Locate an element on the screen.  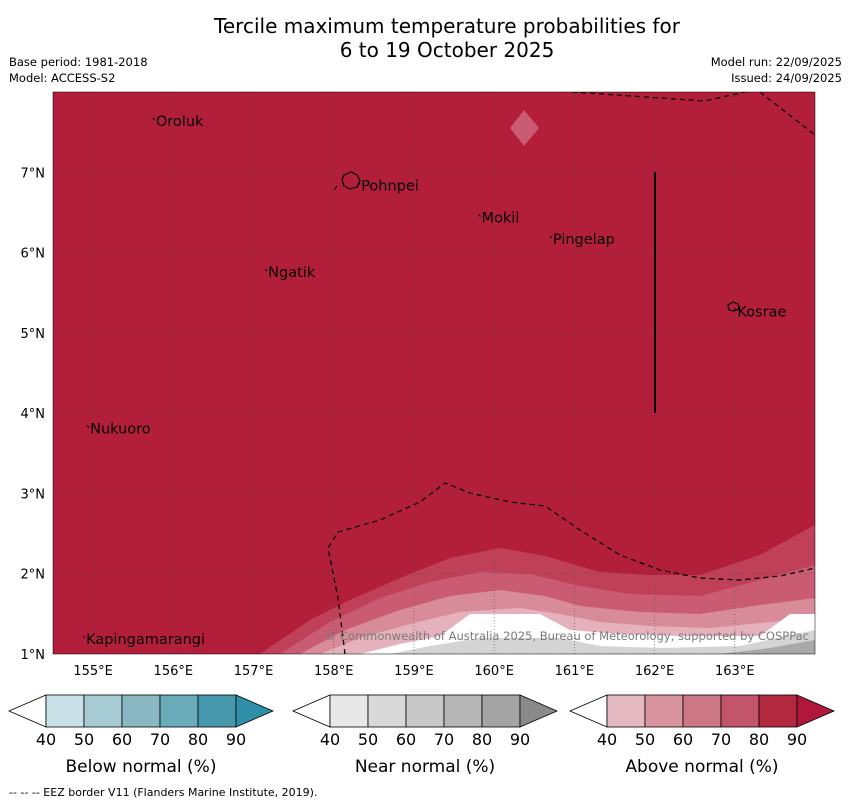
place-label: Pingelap is located at coordinates (584, 240).